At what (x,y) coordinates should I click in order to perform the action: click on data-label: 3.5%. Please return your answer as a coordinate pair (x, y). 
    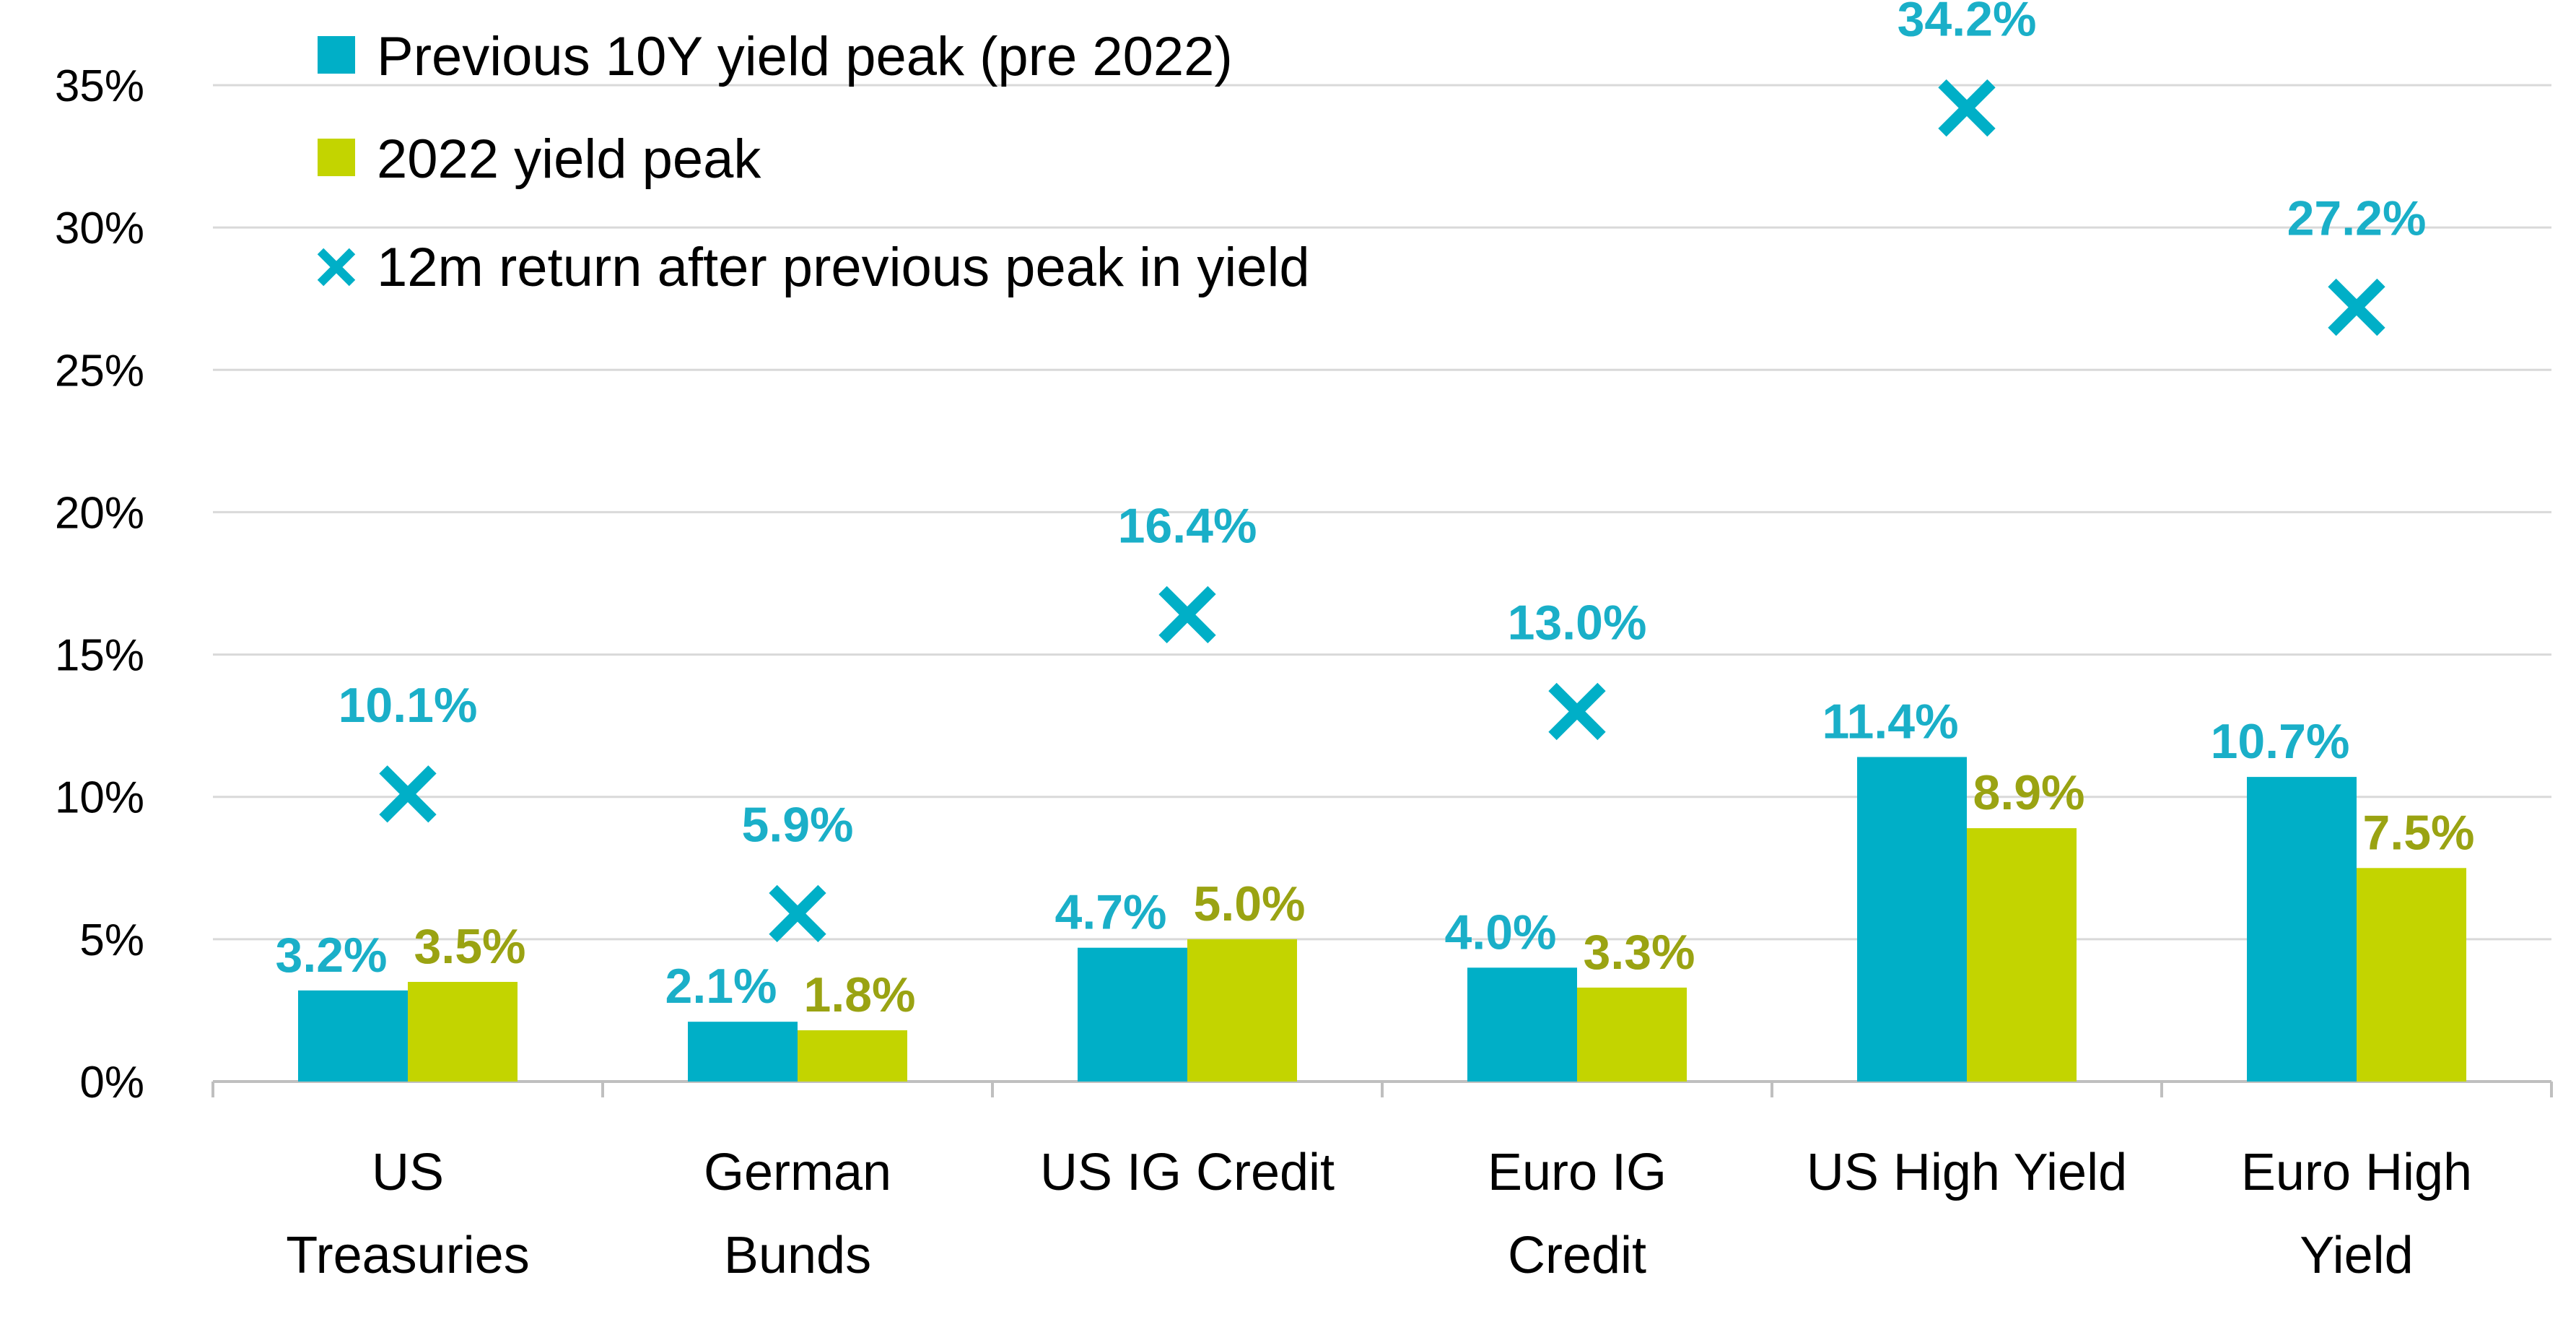
    Looking at the image, I should click on (470, 946).